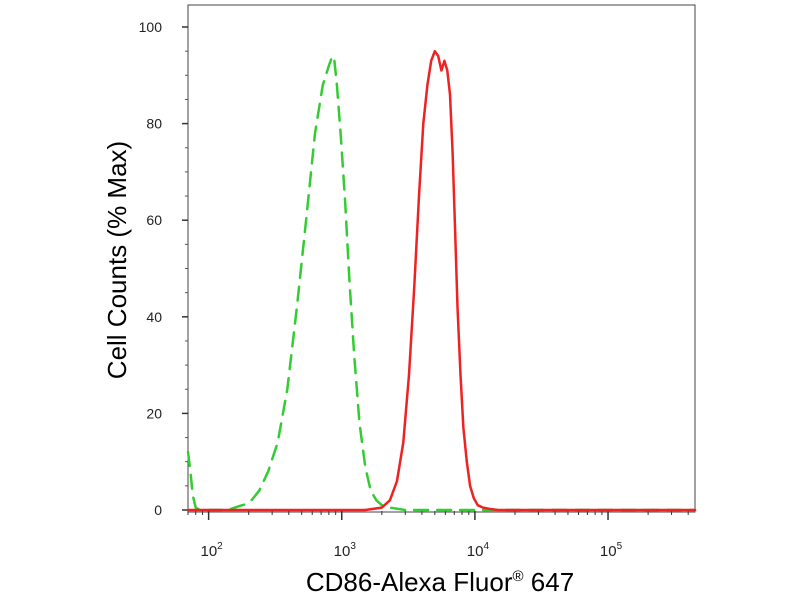 Image resolution: width=800 pixels, height=600 pixels. What do you see at coordinates (517, 576) in the screenshot?
I see `registered-mark: ®` at bounding box center [517, 576].